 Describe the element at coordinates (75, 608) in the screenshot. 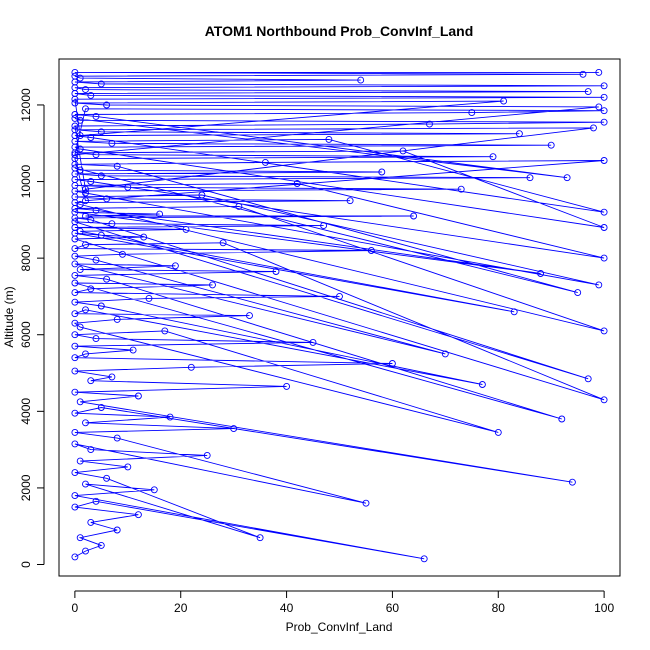

I see `x-tick-label: 0` at that location.